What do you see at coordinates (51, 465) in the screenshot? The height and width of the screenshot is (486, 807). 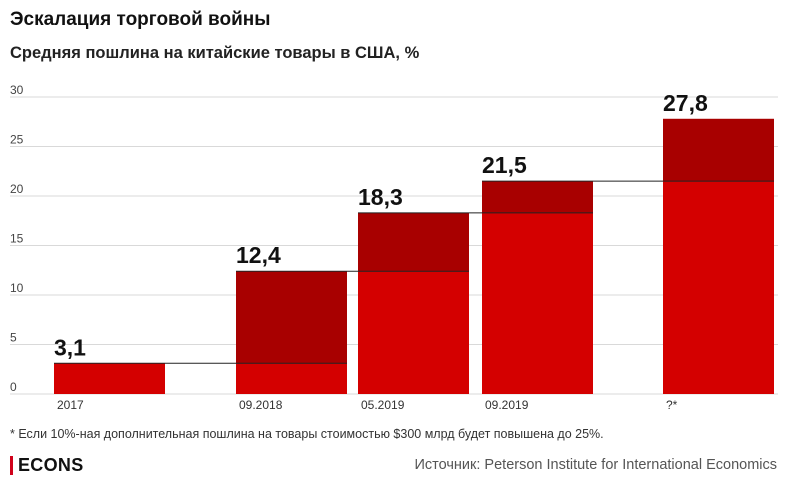 I see `brand-name: ECONS` at bounding box center [51, 465].